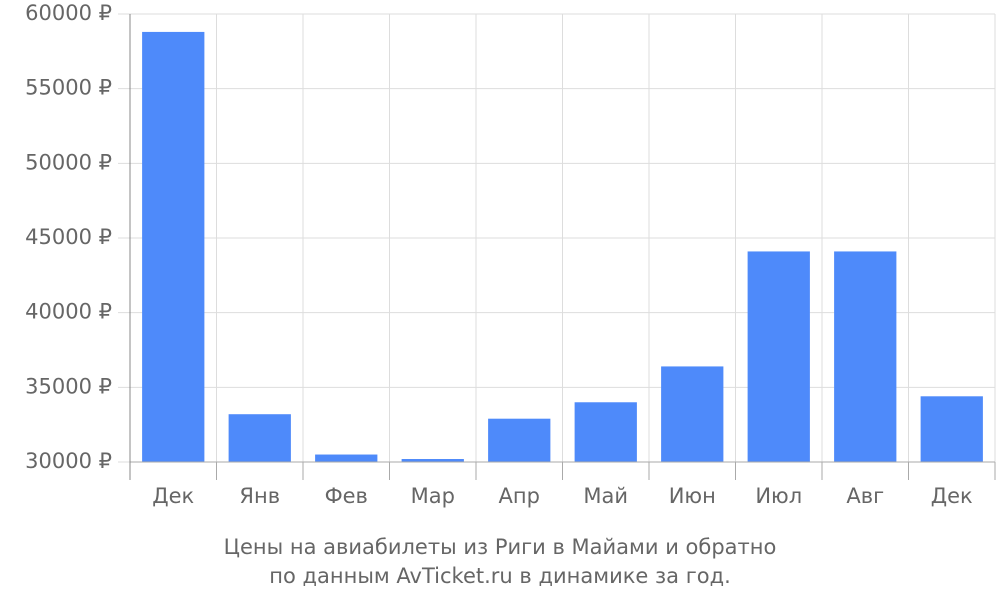 This screenshot has width=1000, height=600. What do you see at coordinates (605, 496) in the screenshot?
I see `x-tick-label: Май` at bounding box center [605, 496].